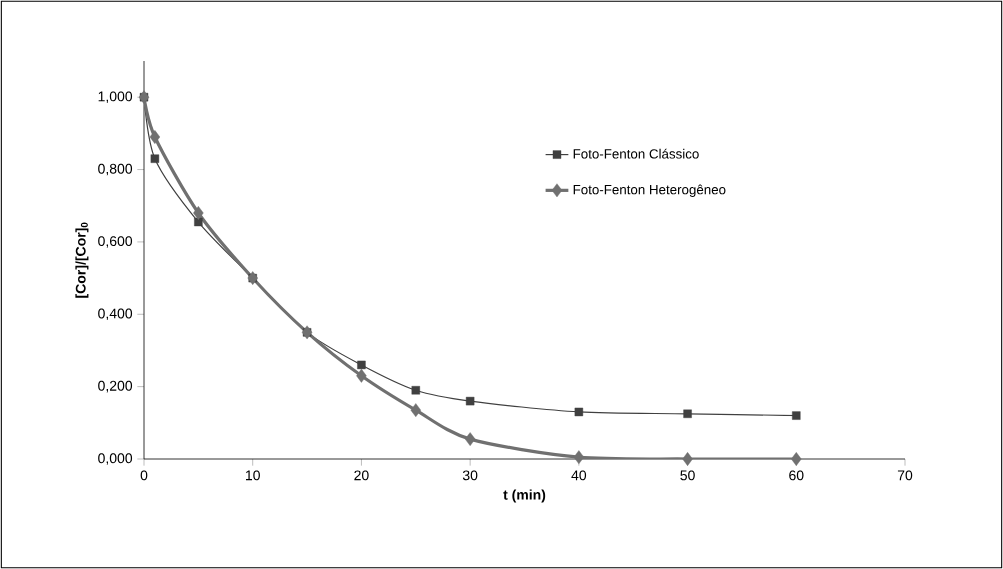 This screenshot has height=569, width=1003. What do you see at coordinates (115, 242) in the screenshot?
I see `y-tick-label: 0,600` at bounding box center [115, 242].